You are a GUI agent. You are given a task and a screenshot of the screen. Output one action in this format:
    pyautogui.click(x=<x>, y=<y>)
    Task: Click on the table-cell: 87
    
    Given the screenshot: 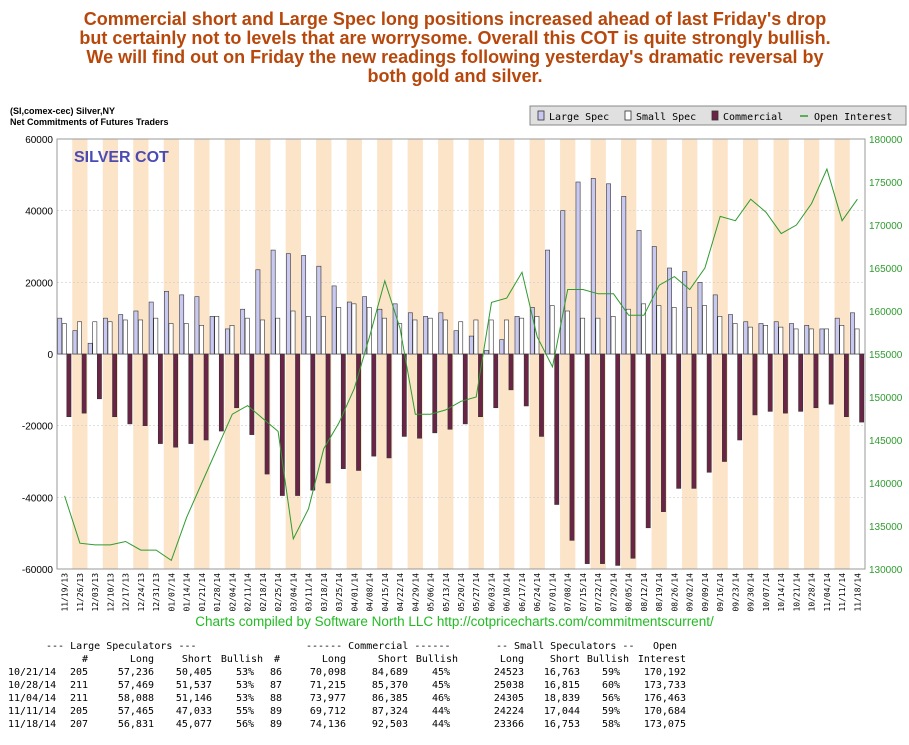 What is the action you would take?
    pyautogui.click(x=276, y=685)
    